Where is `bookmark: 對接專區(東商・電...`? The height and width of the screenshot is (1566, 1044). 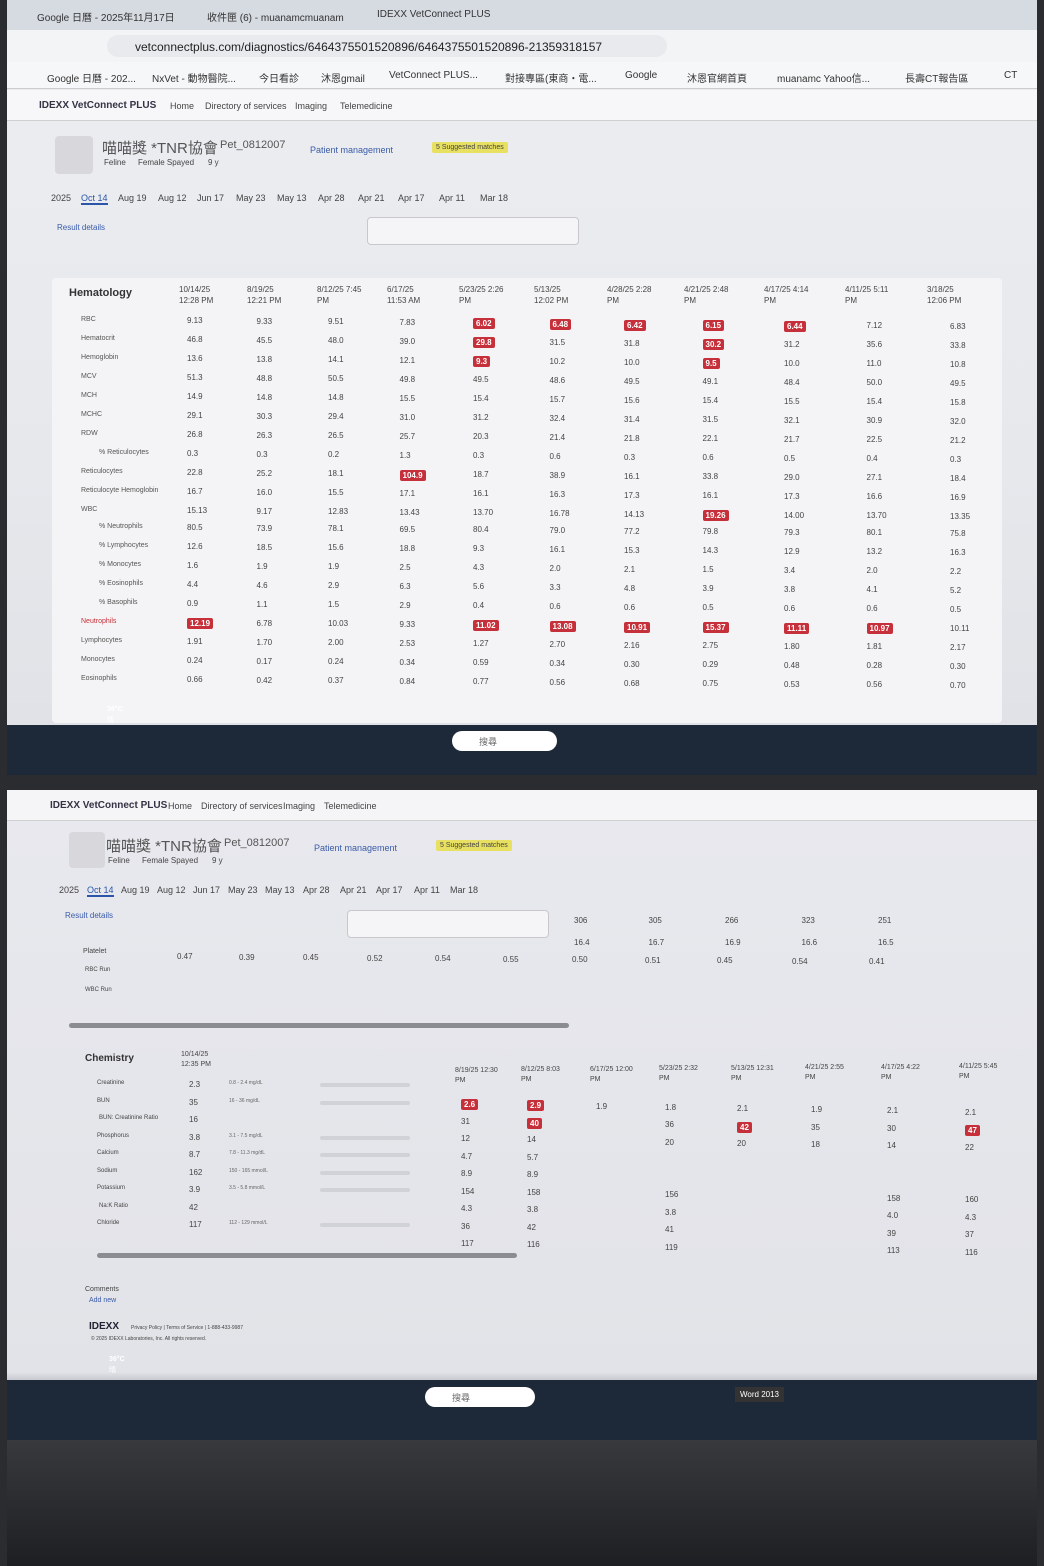 bookmark: 對接專區(東商・電... is located at coordinates (551, 79).